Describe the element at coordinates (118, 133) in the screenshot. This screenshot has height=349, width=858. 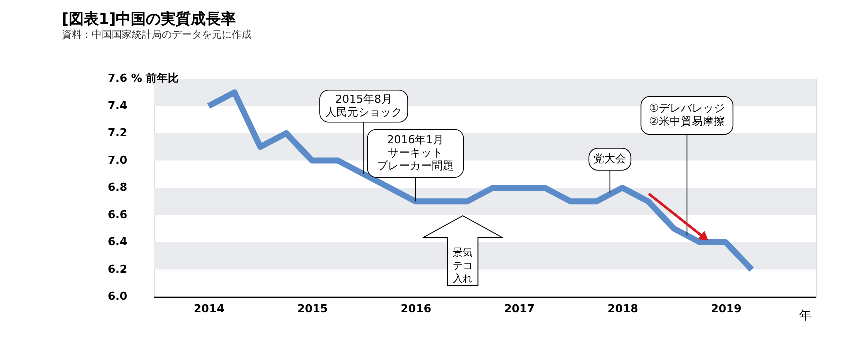
I see `y-tick-label: 7.2` at that location.